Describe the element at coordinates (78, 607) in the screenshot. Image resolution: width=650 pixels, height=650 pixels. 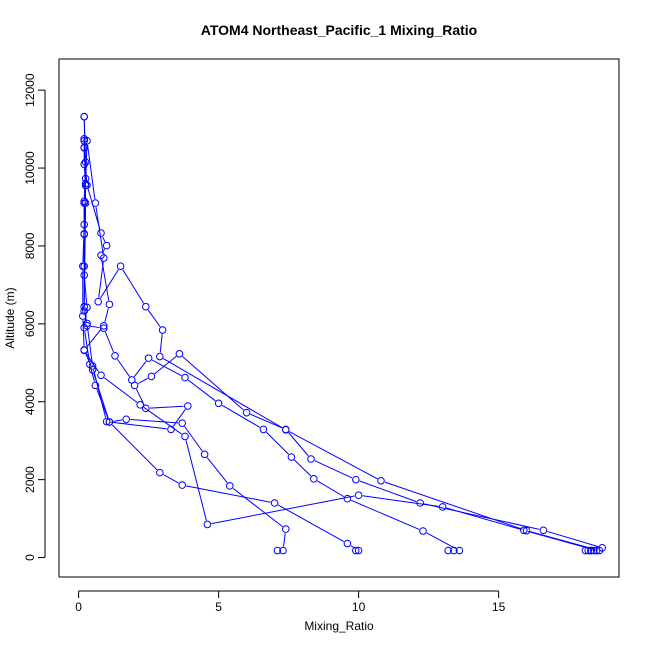
I see `x-tick-label: 0` at that location.